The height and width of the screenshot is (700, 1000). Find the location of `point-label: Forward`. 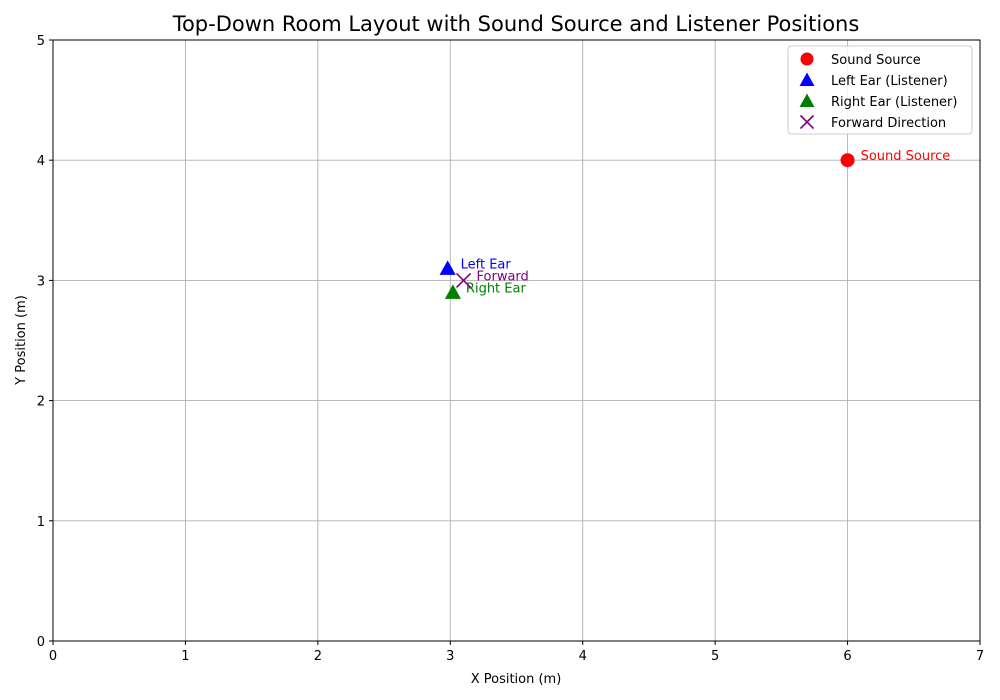

point-label: Forward is located at coordinates (503, 276).